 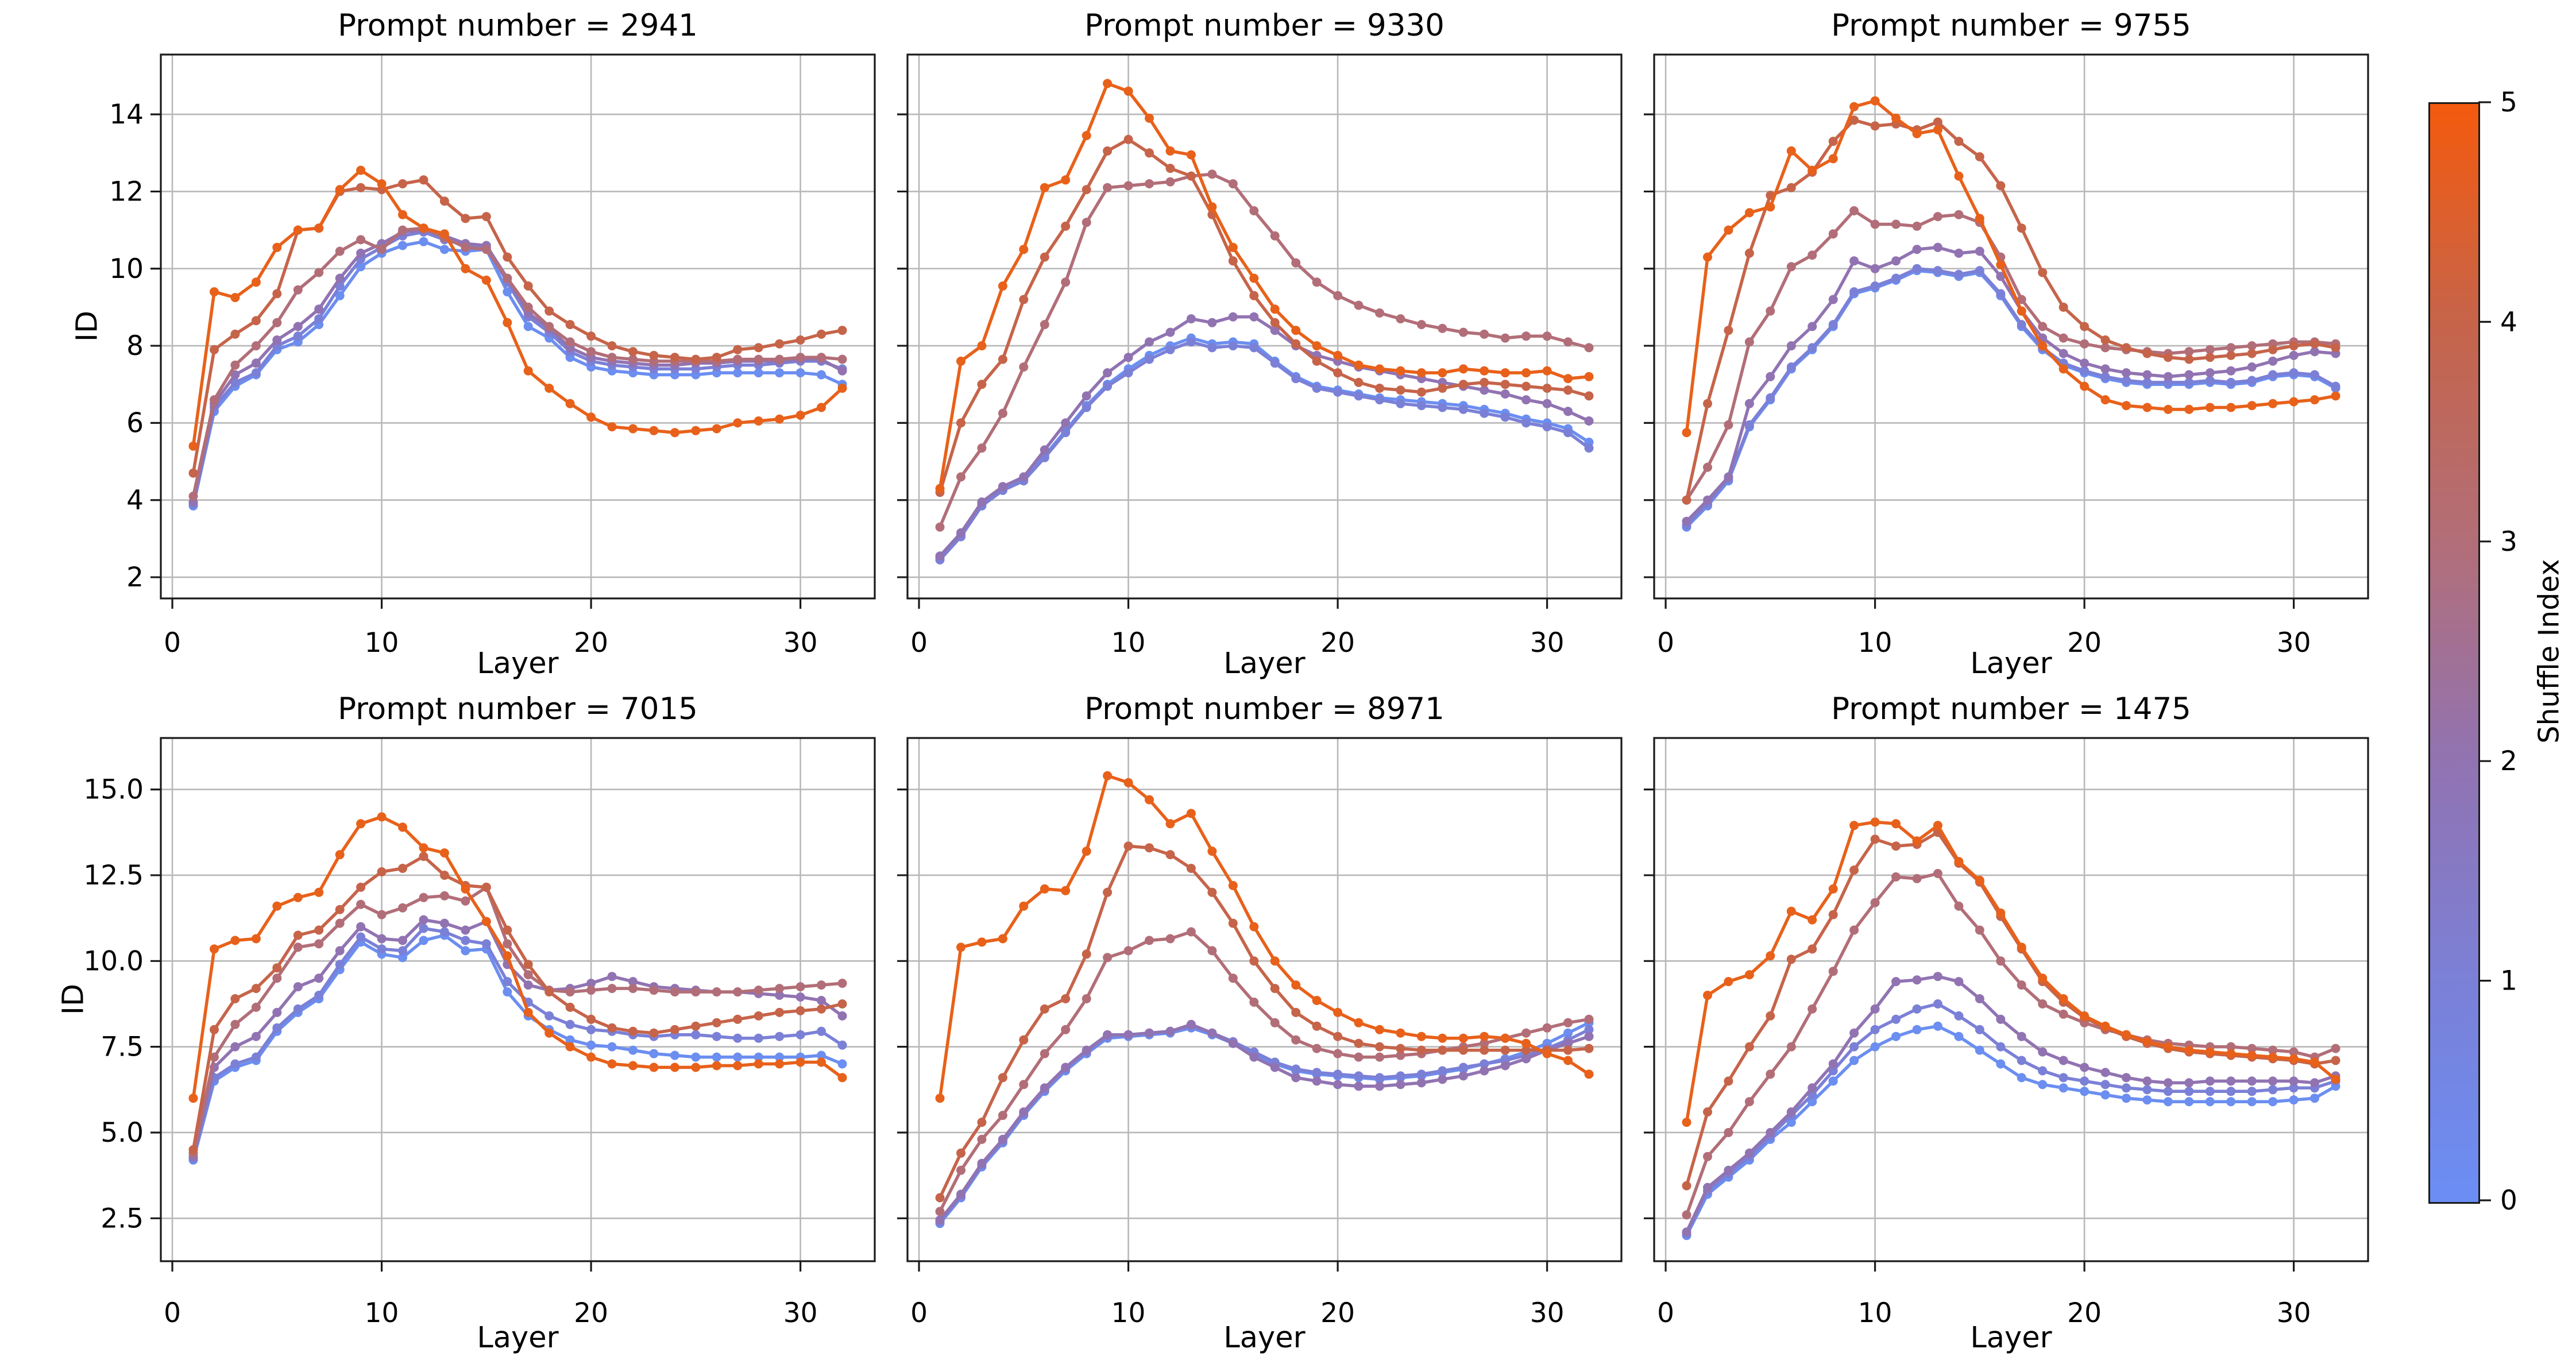 What do you see at coordinates (135, 346) in the screenshot?
I see `y-tick-label: 8` at bounding box center [135, 346].